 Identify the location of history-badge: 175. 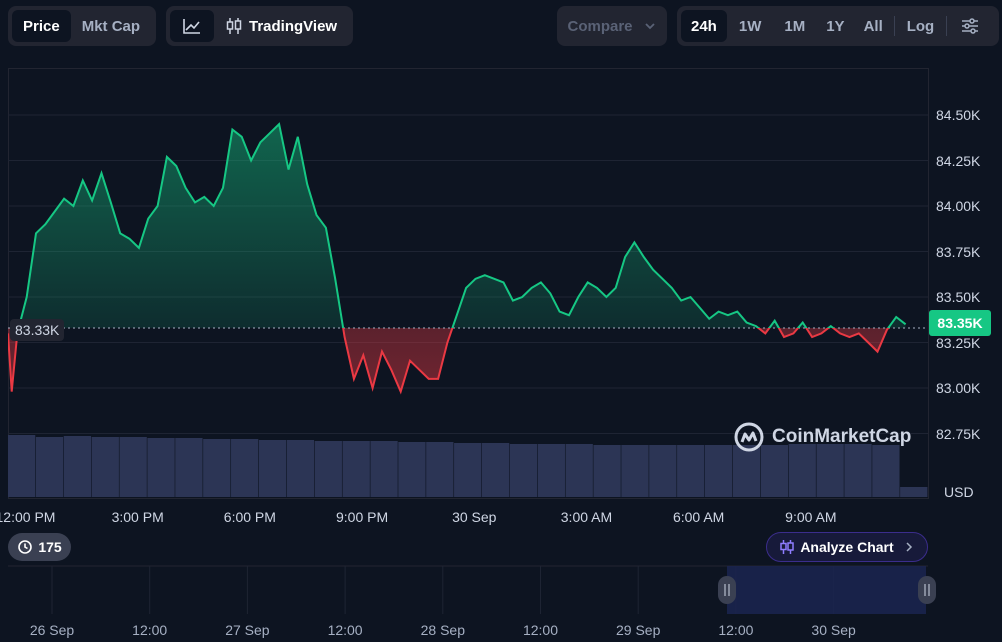
(39, 547).